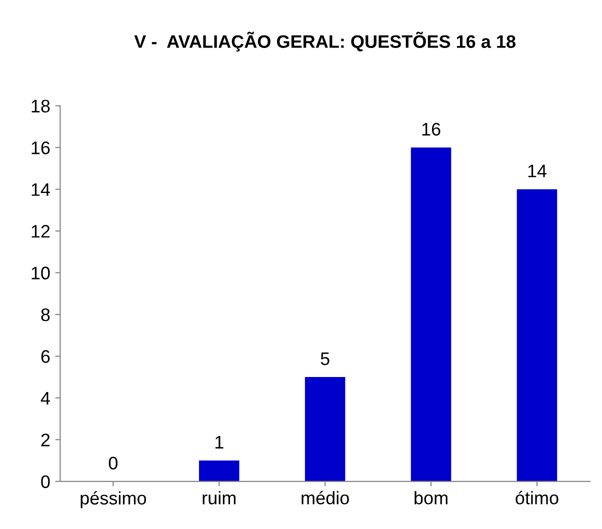  What do you see at coordinates (113, 499) in the screenshot?
I see `x-tick-label: péssimo` at bounding box center [113, 499].